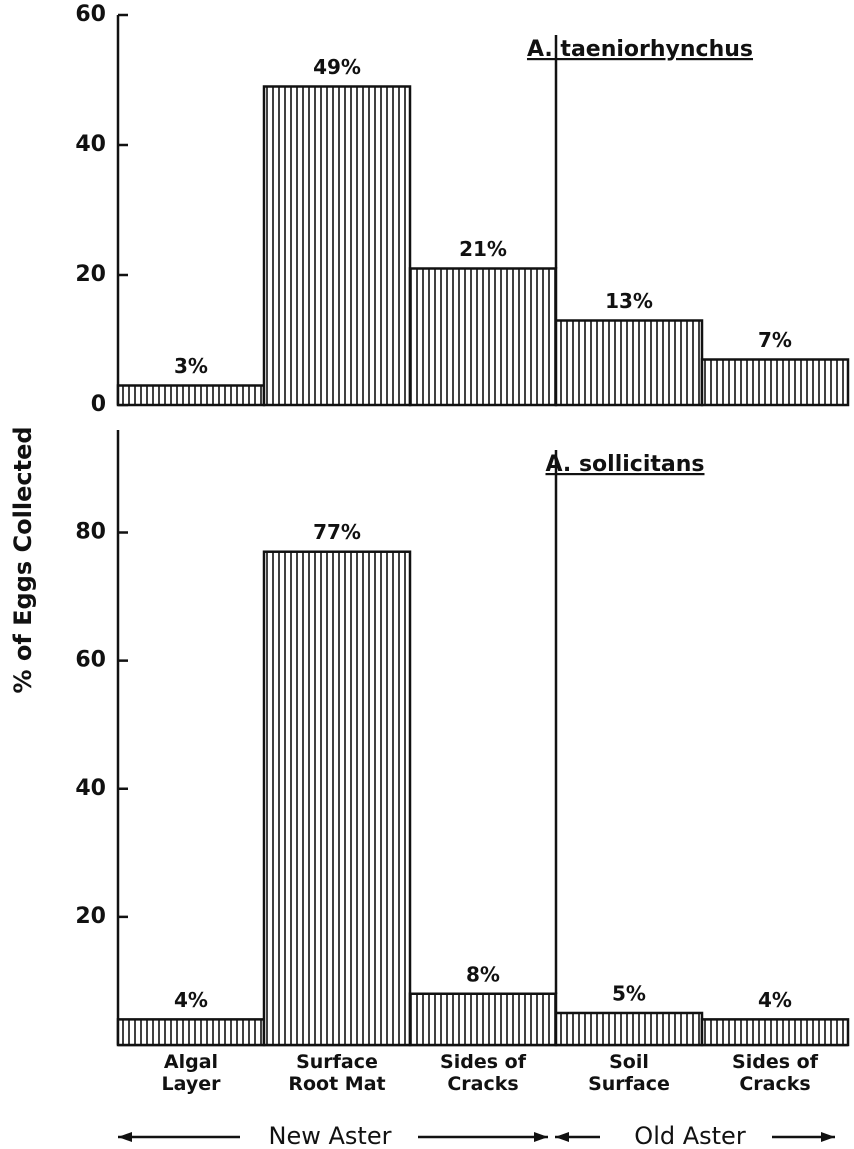  What do you see at coordinates (337, 532) in the screenshot?
I see `value-label: 77%` at bounding box center [337, 532].